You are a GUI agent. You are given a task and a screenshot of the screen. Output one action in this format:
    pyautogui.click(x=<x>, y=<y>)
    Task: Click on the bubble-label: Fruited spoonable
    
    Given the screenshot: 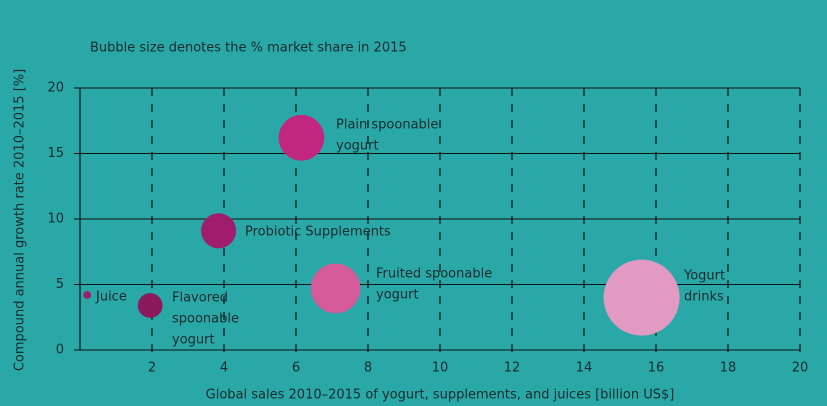 What is the action you would take?
    pyautogui.click(x=434, y=274)
    